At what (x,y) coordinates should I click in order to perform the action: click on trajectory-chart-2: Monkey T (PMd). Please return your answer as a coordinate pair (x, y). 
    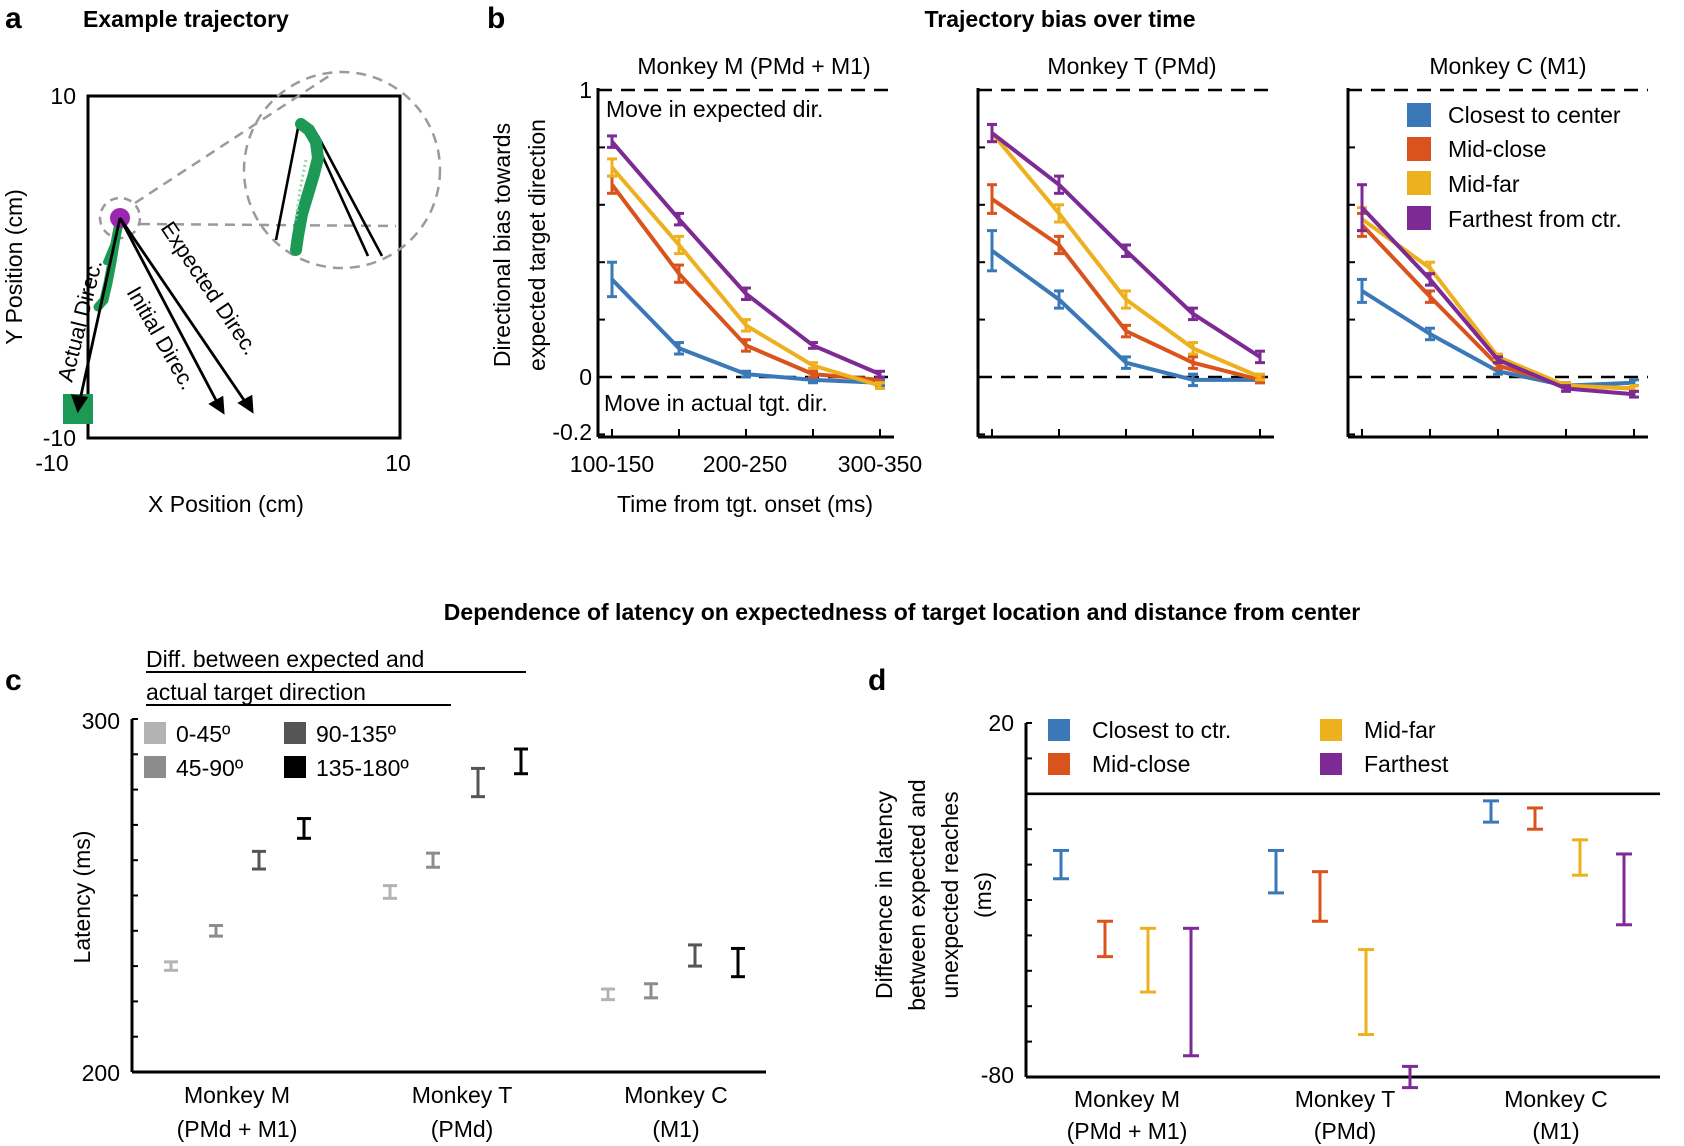
    Looking at the image, I should click on (1125, 246).